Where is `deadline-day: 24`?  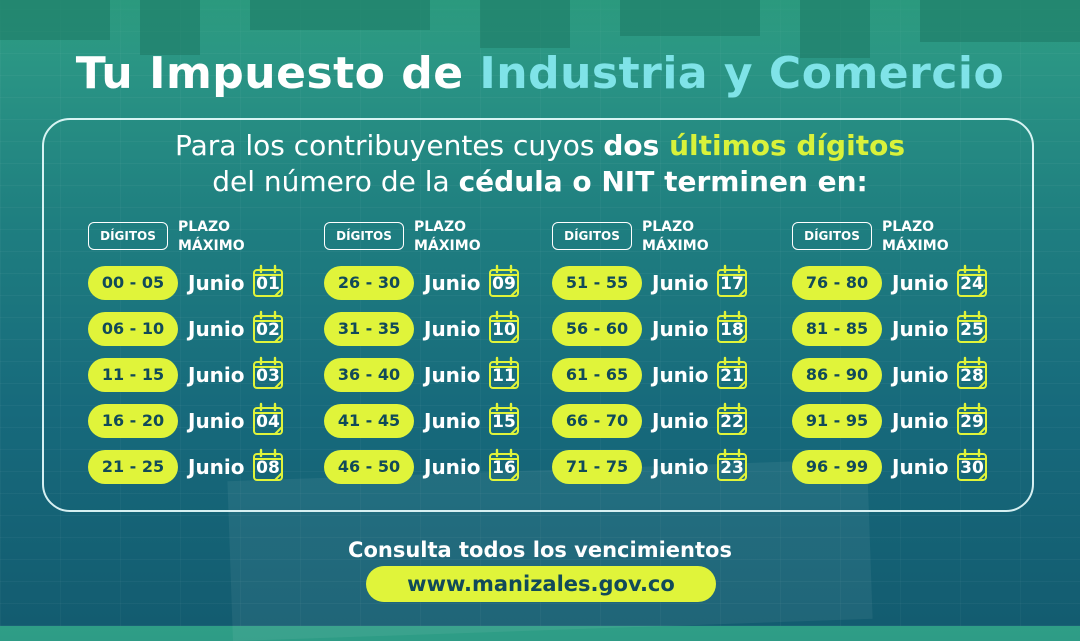 deadline-day: 24 is located at coordinates (972, 284).